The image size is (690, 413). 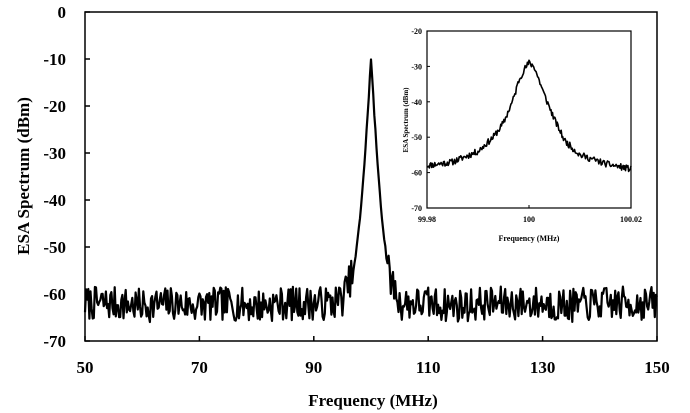 What do you see at coordinates (416, 102) in the screenshot?
I see `inset-y-tick-label: -40` at bounding box center [416, 102].